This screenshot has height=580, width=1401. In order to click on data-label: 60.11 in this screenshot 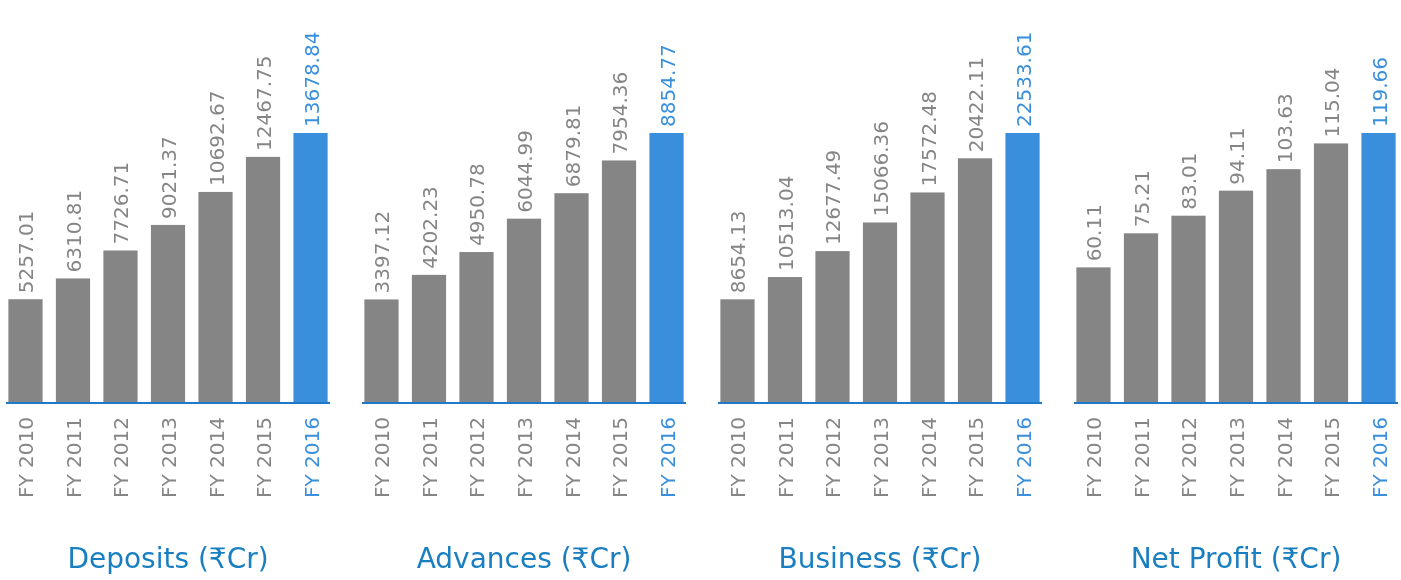, I will do `click(1094, 233)`.